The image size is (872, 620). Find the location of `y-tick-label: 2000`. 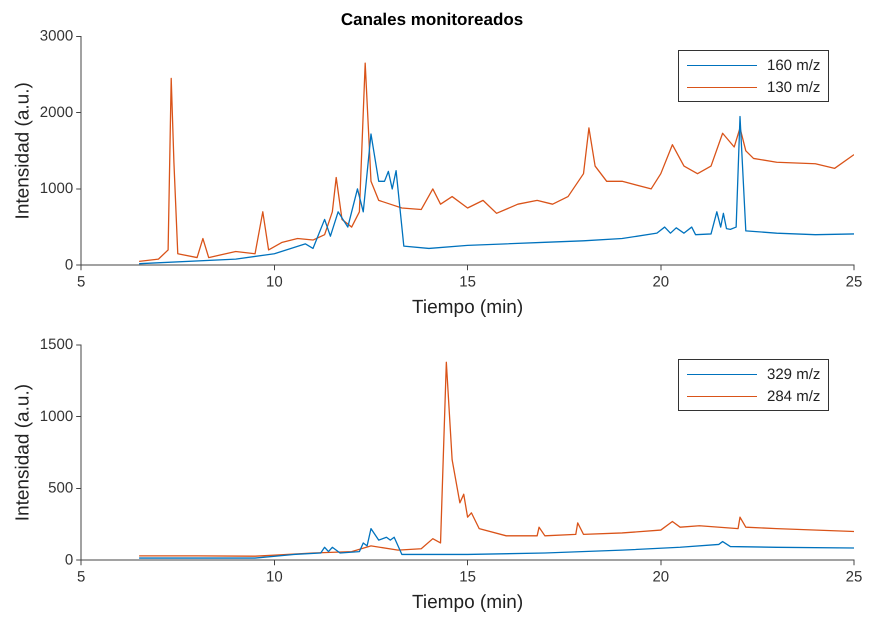

y-tick-label: 2000 is located at coordinates (57, 112).